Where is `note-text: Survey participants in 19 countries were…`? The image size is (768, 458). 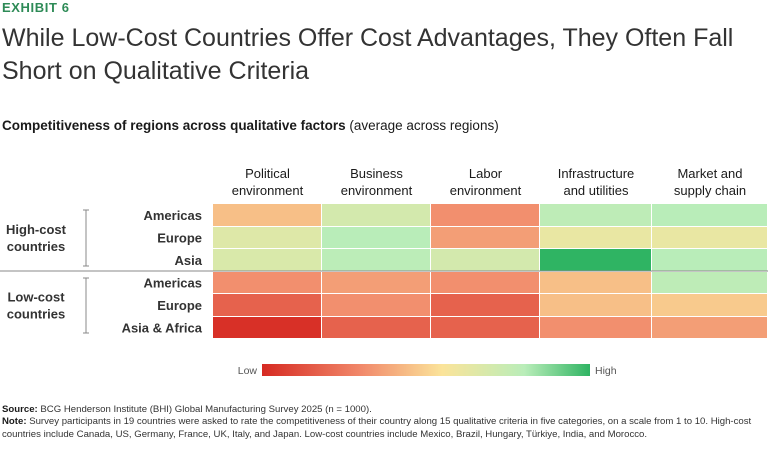
note-text: Survey participants in 19 countries were… is located at coordinates (377, 428).